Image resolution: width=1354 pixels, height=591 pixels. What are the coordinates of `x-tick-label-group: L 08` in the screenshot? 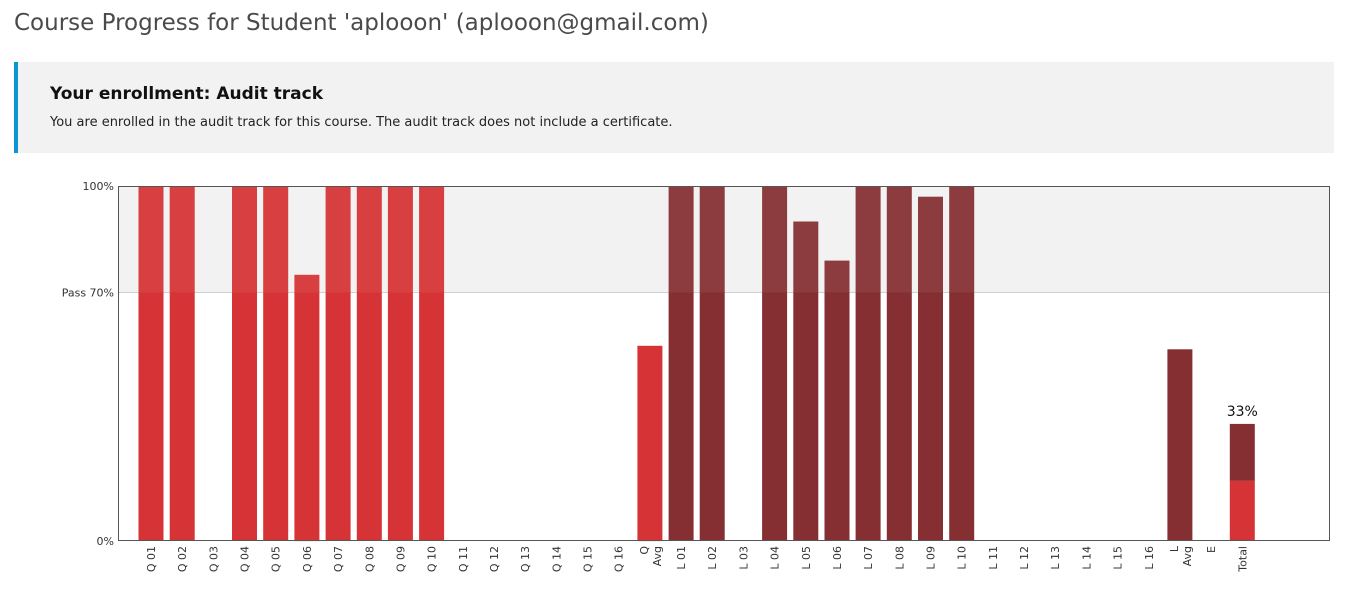 It's located at (899, 558).